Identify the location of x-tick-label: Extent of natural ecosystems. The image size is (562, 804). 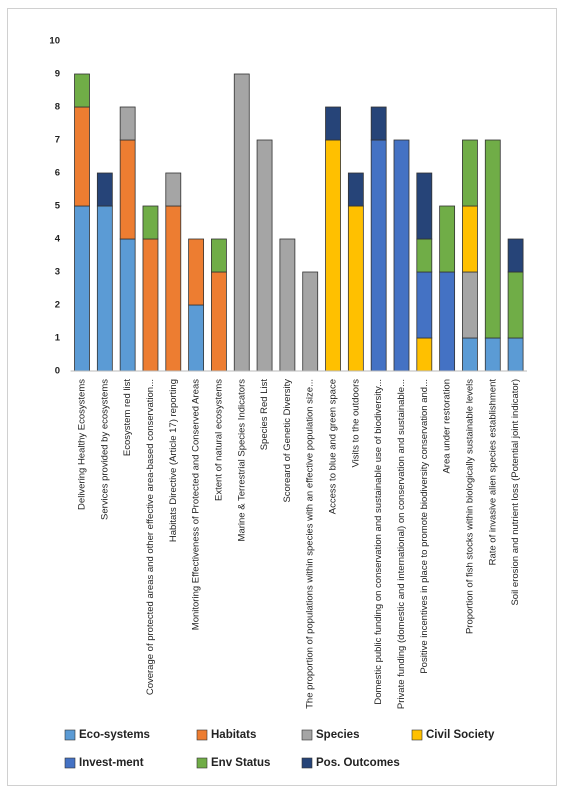
(218, 440).